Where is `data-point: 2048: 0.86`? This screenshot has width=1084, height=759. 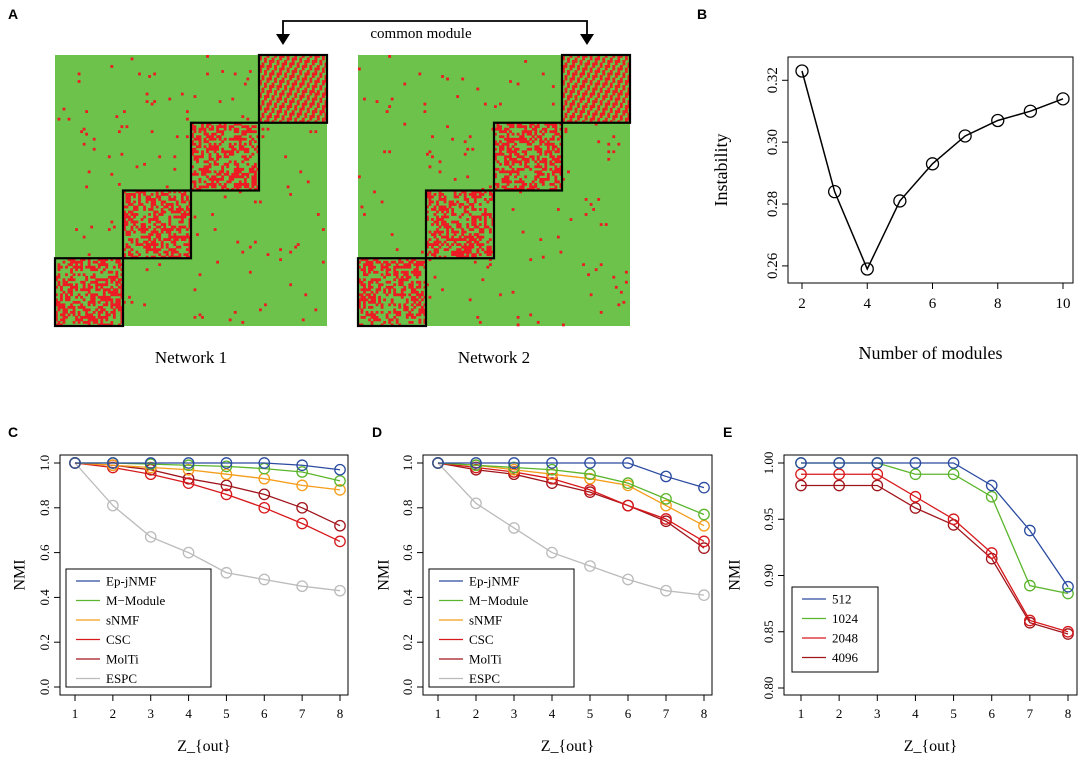
data-point: 2048: 0.86 is located at coordinates (1030, 620).